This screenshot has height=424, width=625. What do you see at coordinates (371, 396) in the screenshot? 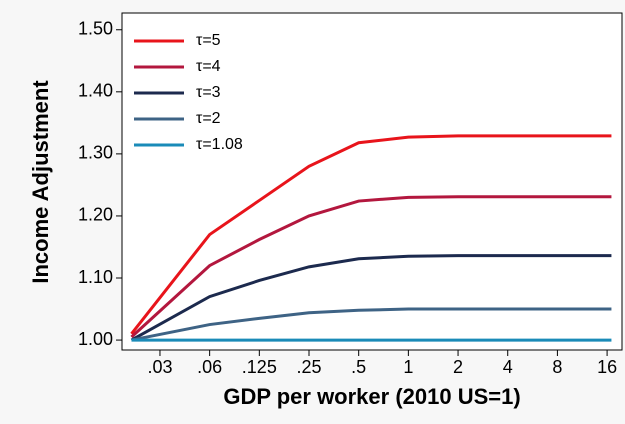
I see `x-axis-label: GDP per worker (2010 US=1)` at bounding box center [371, 396].